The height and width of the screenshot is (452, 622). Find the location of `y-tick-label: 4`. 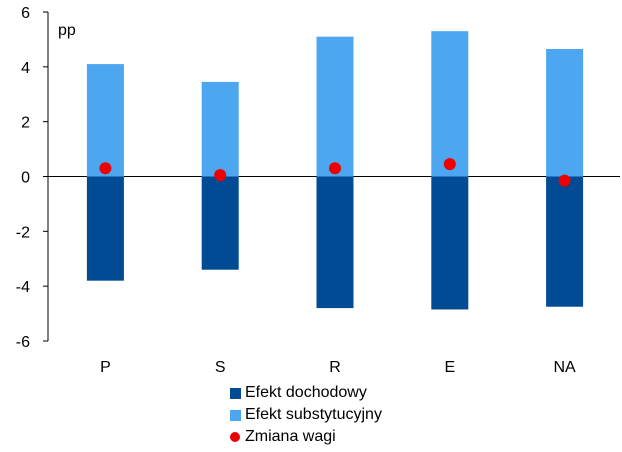

y-tick-label: 4 is located at coordinates (25, 68).